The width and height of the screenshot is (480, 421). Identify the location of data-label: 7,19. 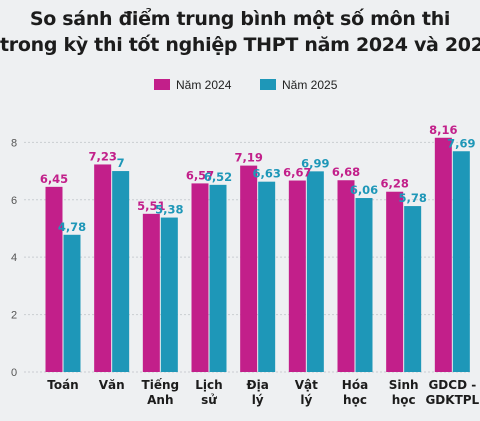
(248, 158).